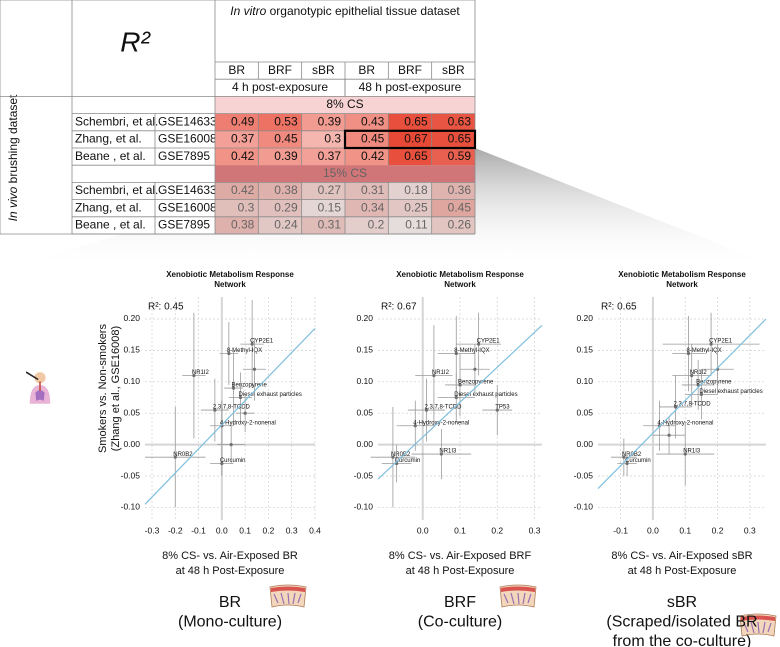  Describe the element at coordinates (681, 622) in the screenshot. I see `panel-caption: (Scraped/isolated BR` at that location.